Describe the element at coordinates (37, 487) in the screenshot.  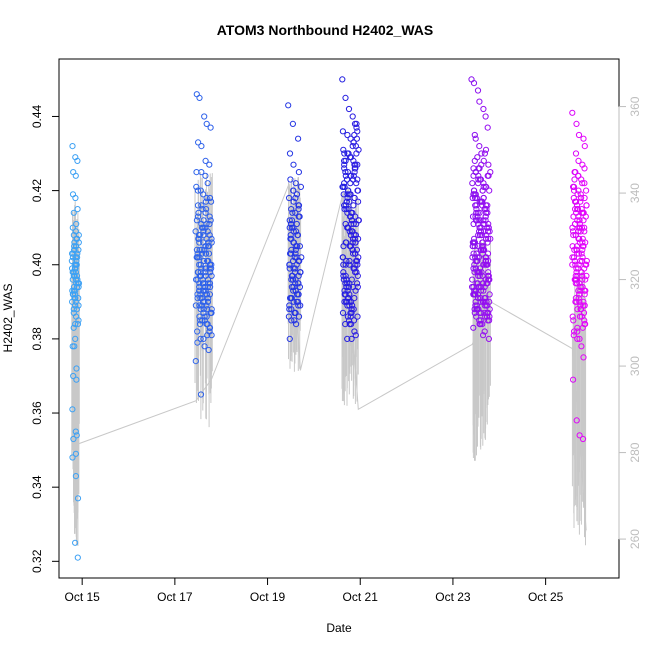
I see `y-tick-label: 0.34` at that location.